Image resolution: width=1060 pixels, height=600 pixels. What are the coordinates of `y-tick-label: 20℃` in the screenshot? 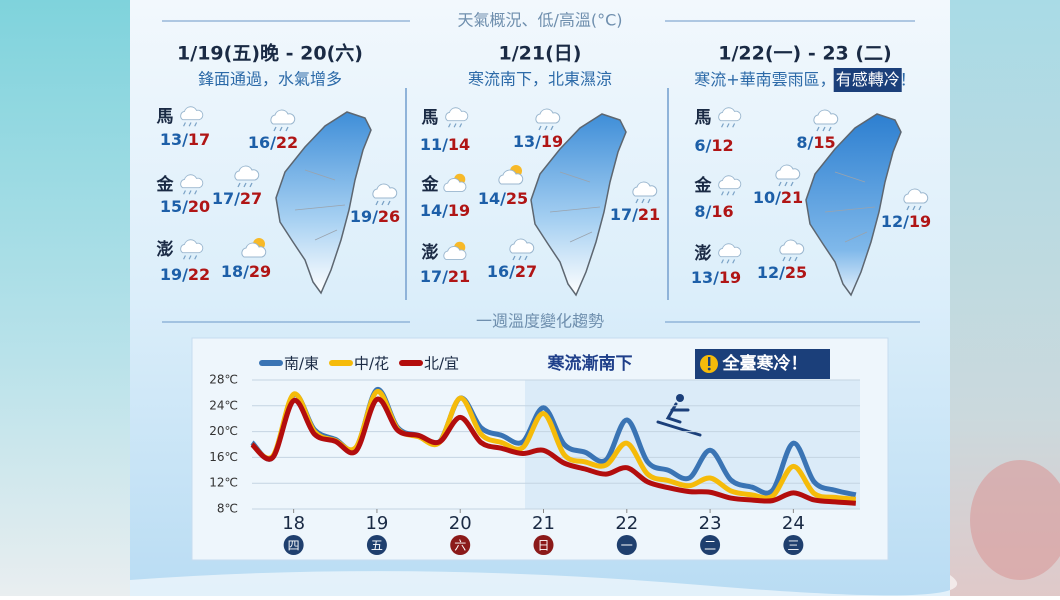 It's located at (223, 431).